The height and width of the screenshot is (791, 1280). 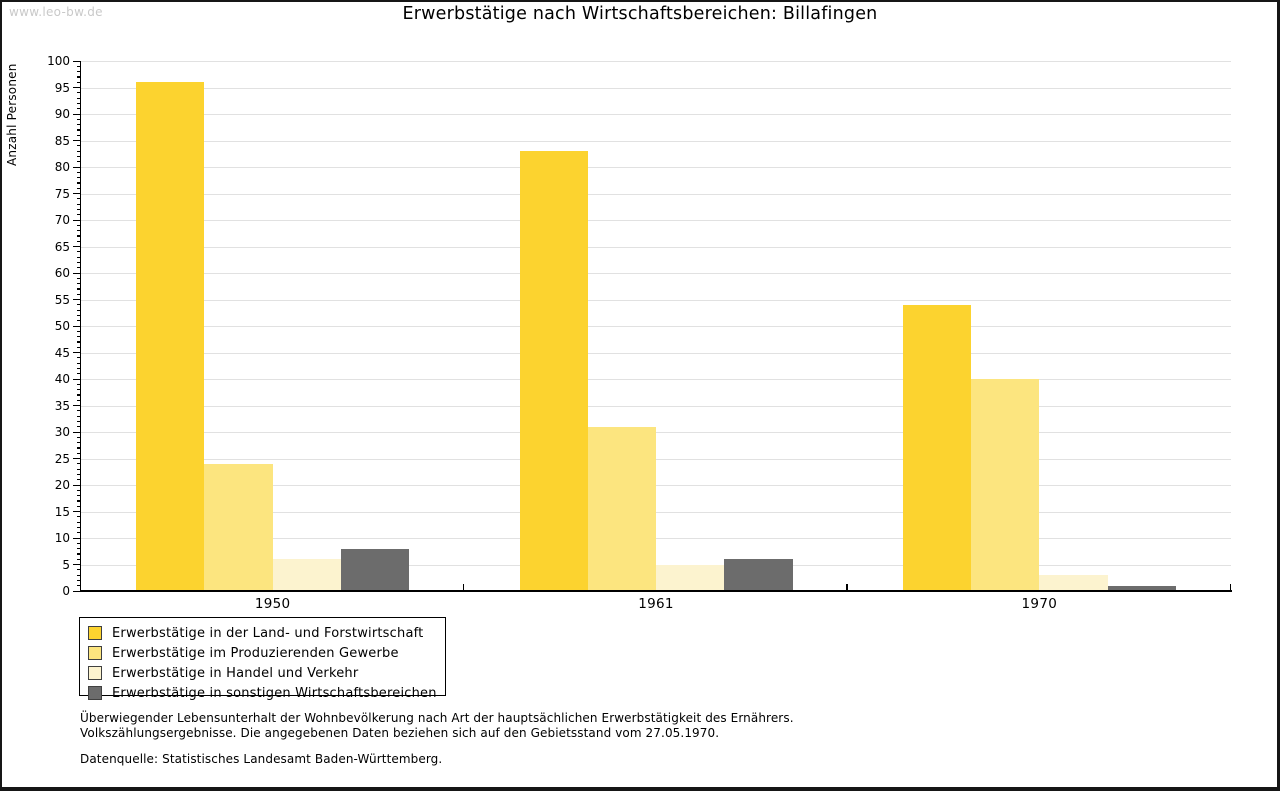 What do you see at coordinates (62, 246) in the screenshot?
I see `y-tick-label: 65` at bounding box center [62, 246].